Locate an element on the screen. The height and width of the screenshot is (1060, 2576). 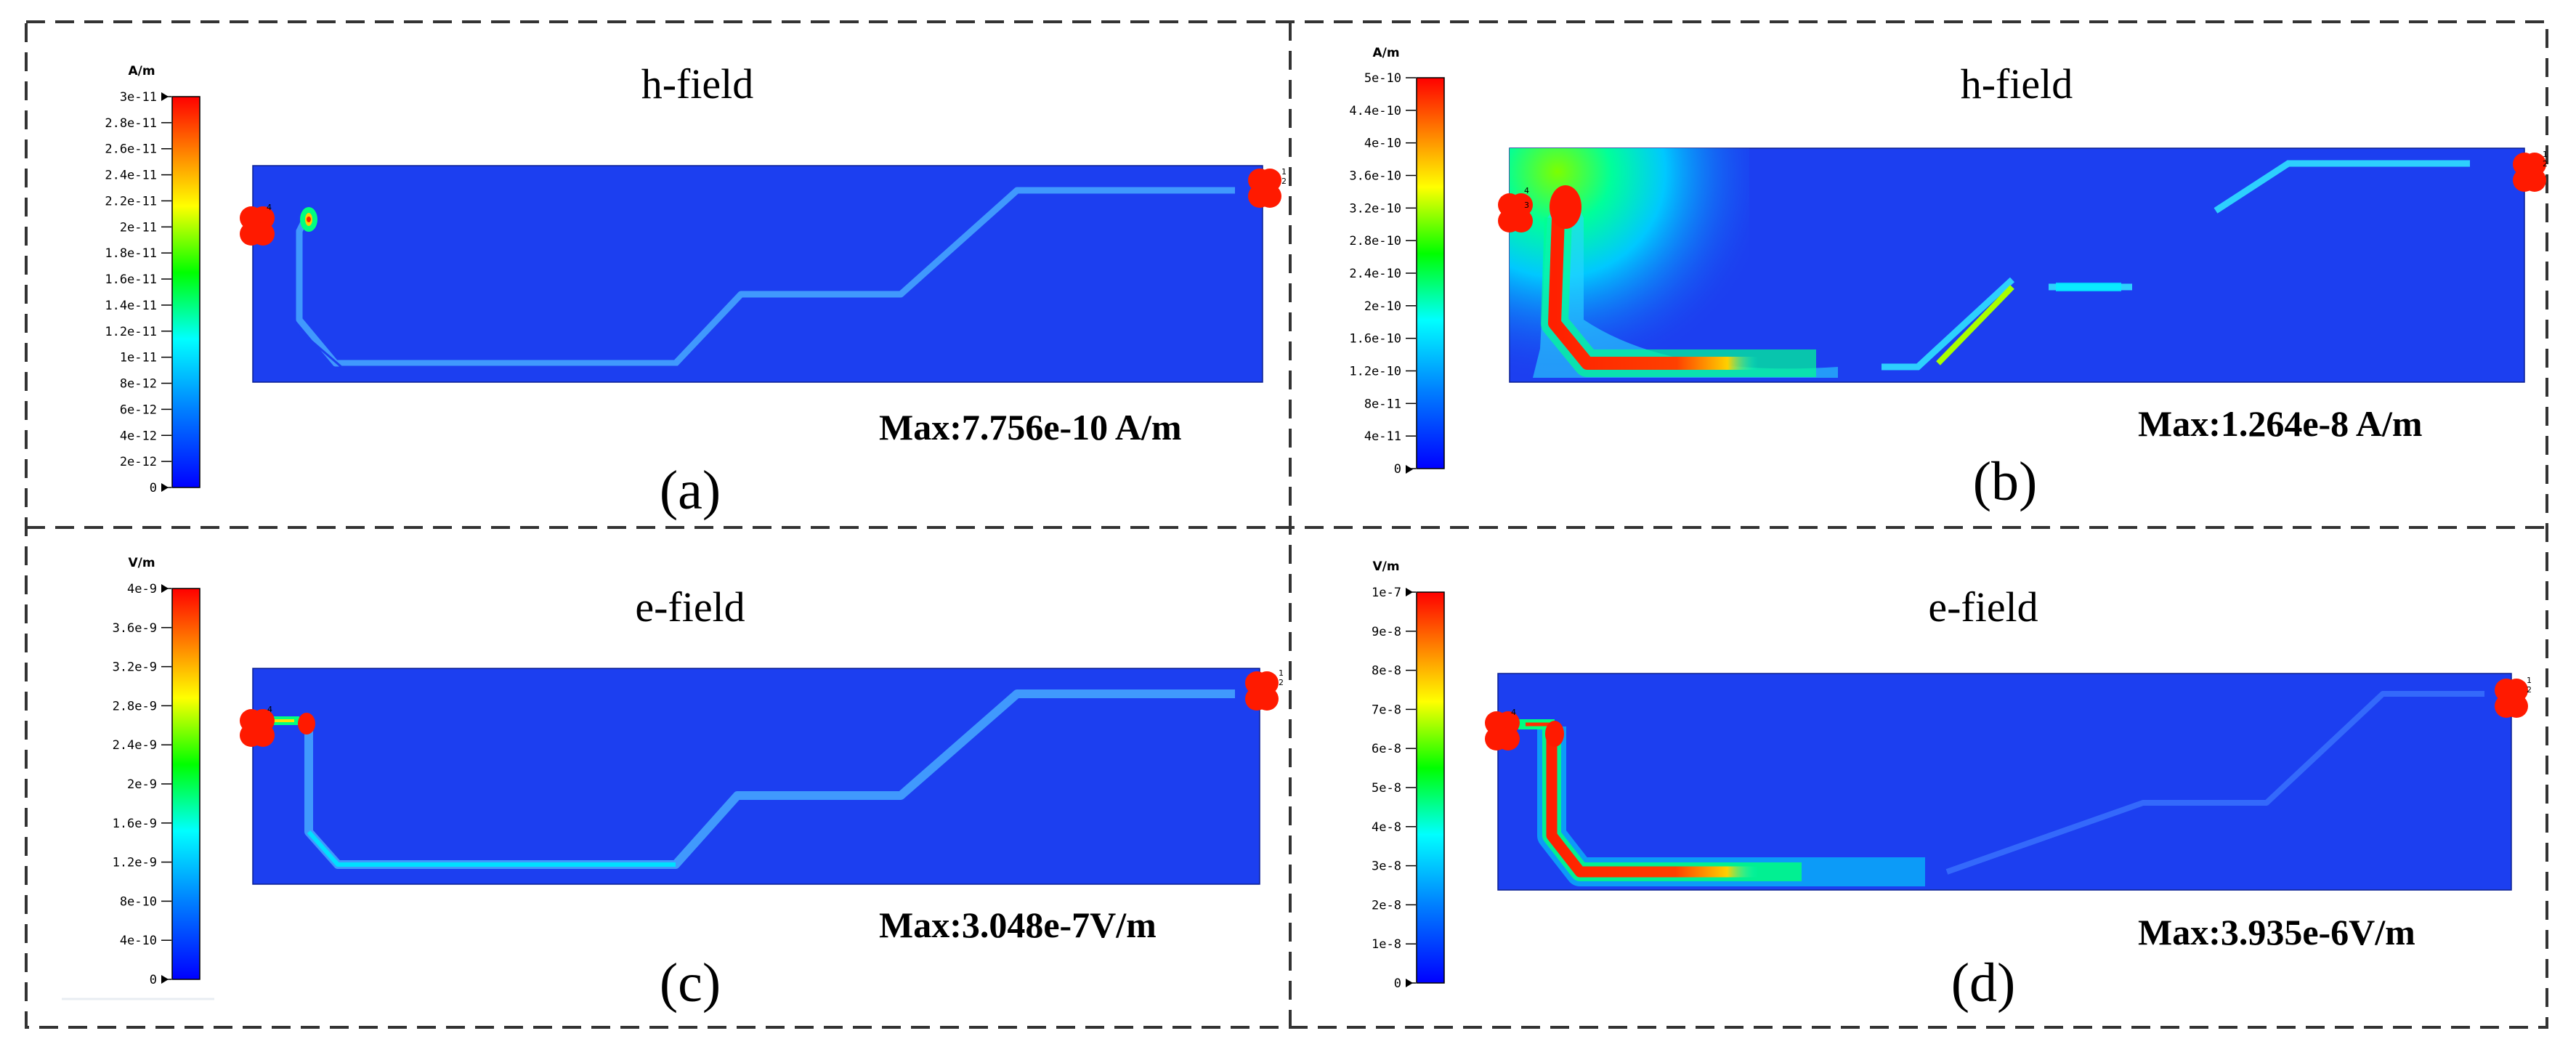
colorbar-tick-label: 2.8e-11 is located at coordinates (131, 124).